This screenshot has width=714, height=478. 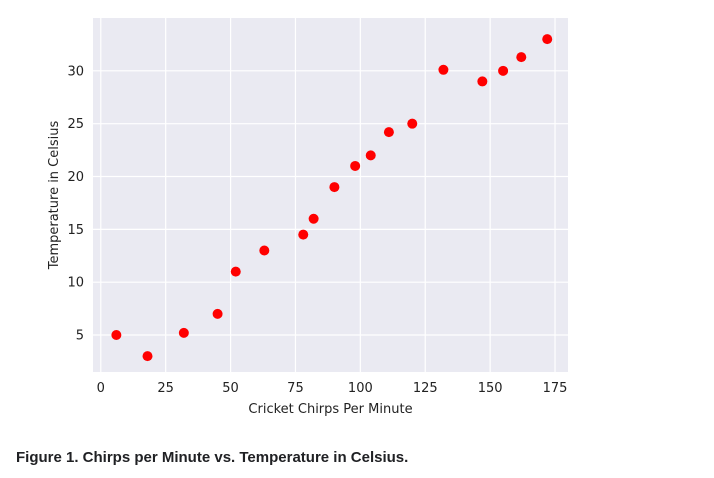 I want to click on y-axis-label: Temperature in Celsius, so click(x=54, y=196).